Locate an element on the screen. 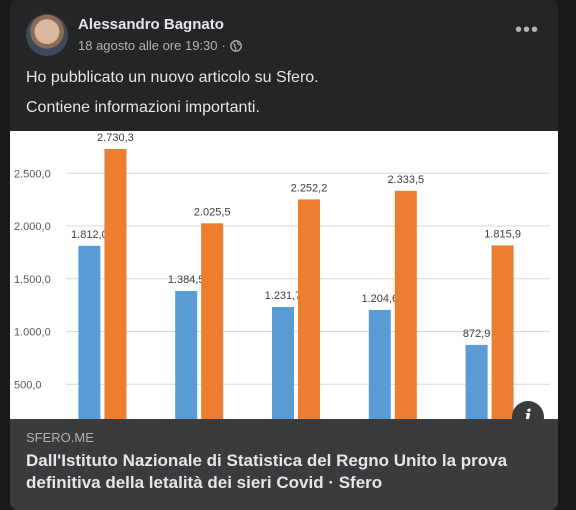 The image size is (576, 510). post-text-line: Contiene informazioni importanti. is located at coordinates (143, 107).